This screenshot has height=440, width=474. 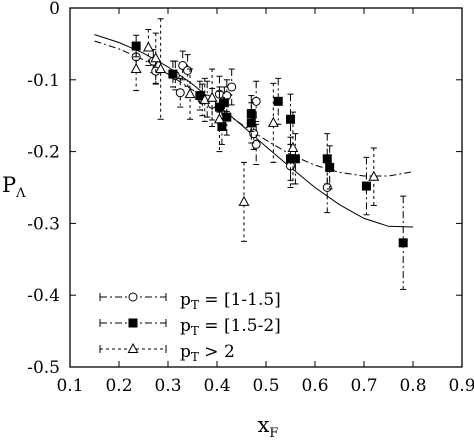 What do you see at coordinates (54, 9) in the screenshot?
I see `y-tick-label: 0` at bounding box center [54, 9].